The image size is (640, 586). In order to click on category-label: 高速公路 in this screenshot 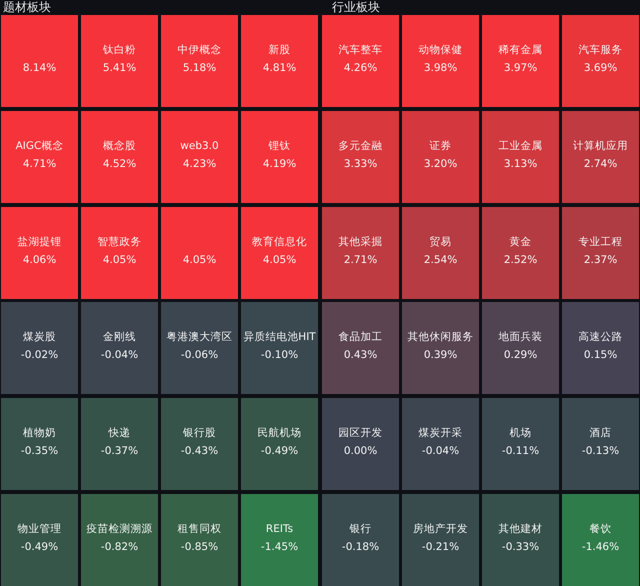, I will do `click(600, 336)`.